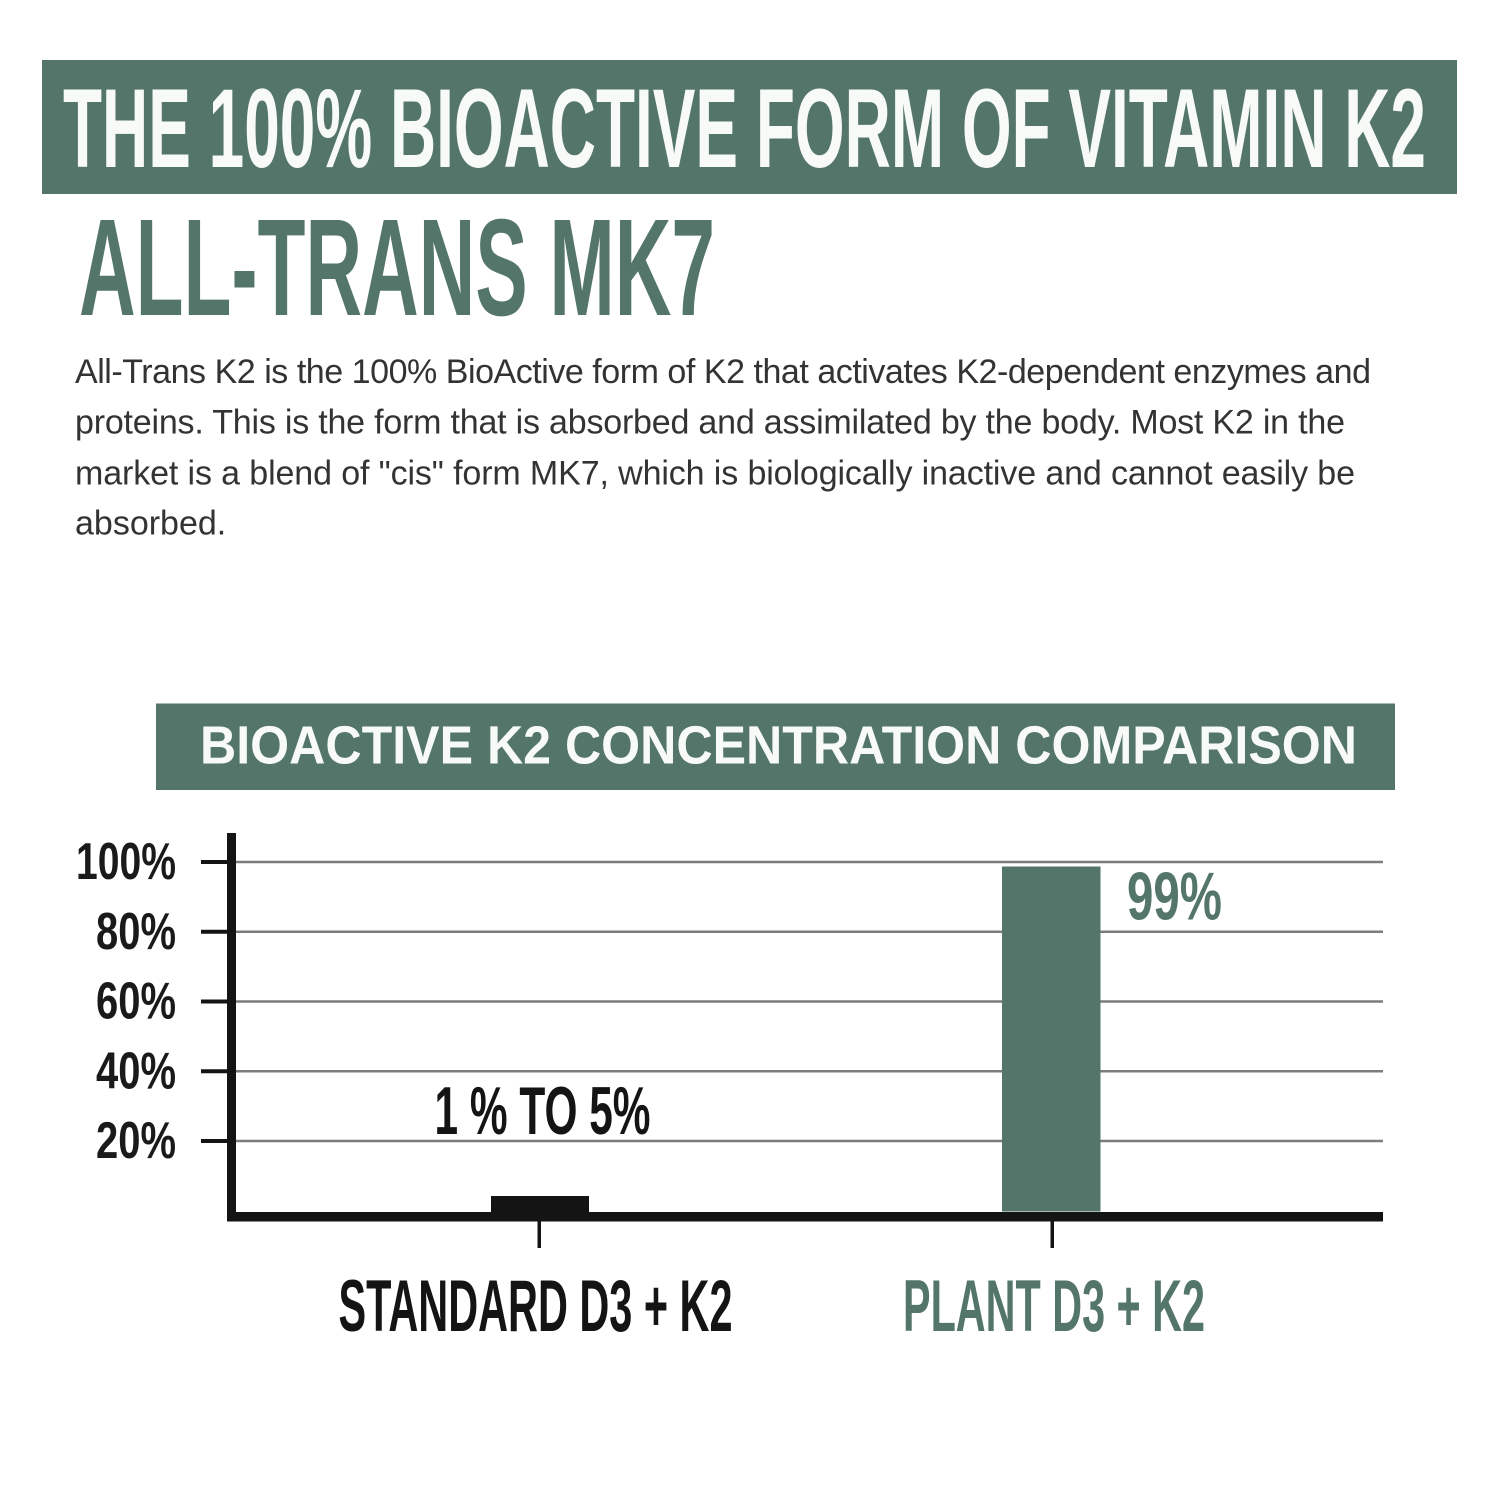  I want to click on svg-text:BIOACTIVE K2 CONCENTRATION COM: BIOACTIVE K2 CONCENTRATION COMPARISON, so click(778, 746).